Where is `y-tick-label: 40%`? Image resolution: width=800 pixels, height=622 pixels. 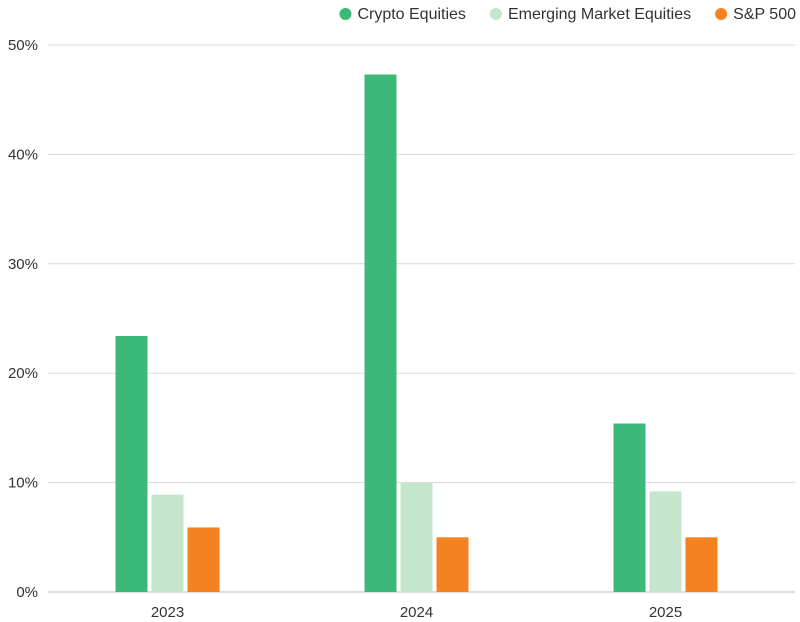 y-tick-label: 40% is located at coordinates (23, 154).